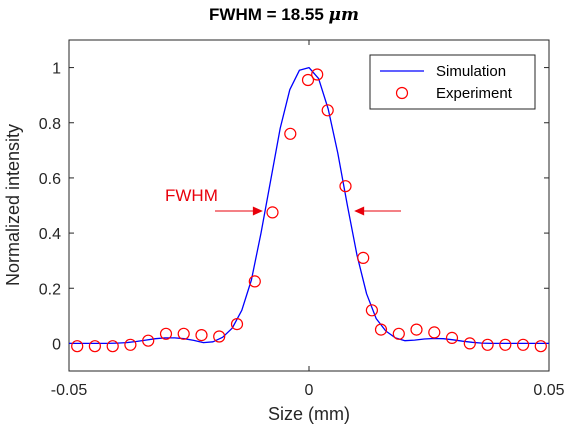  I want to click on y-tick-label: 0, so click(56, 344).